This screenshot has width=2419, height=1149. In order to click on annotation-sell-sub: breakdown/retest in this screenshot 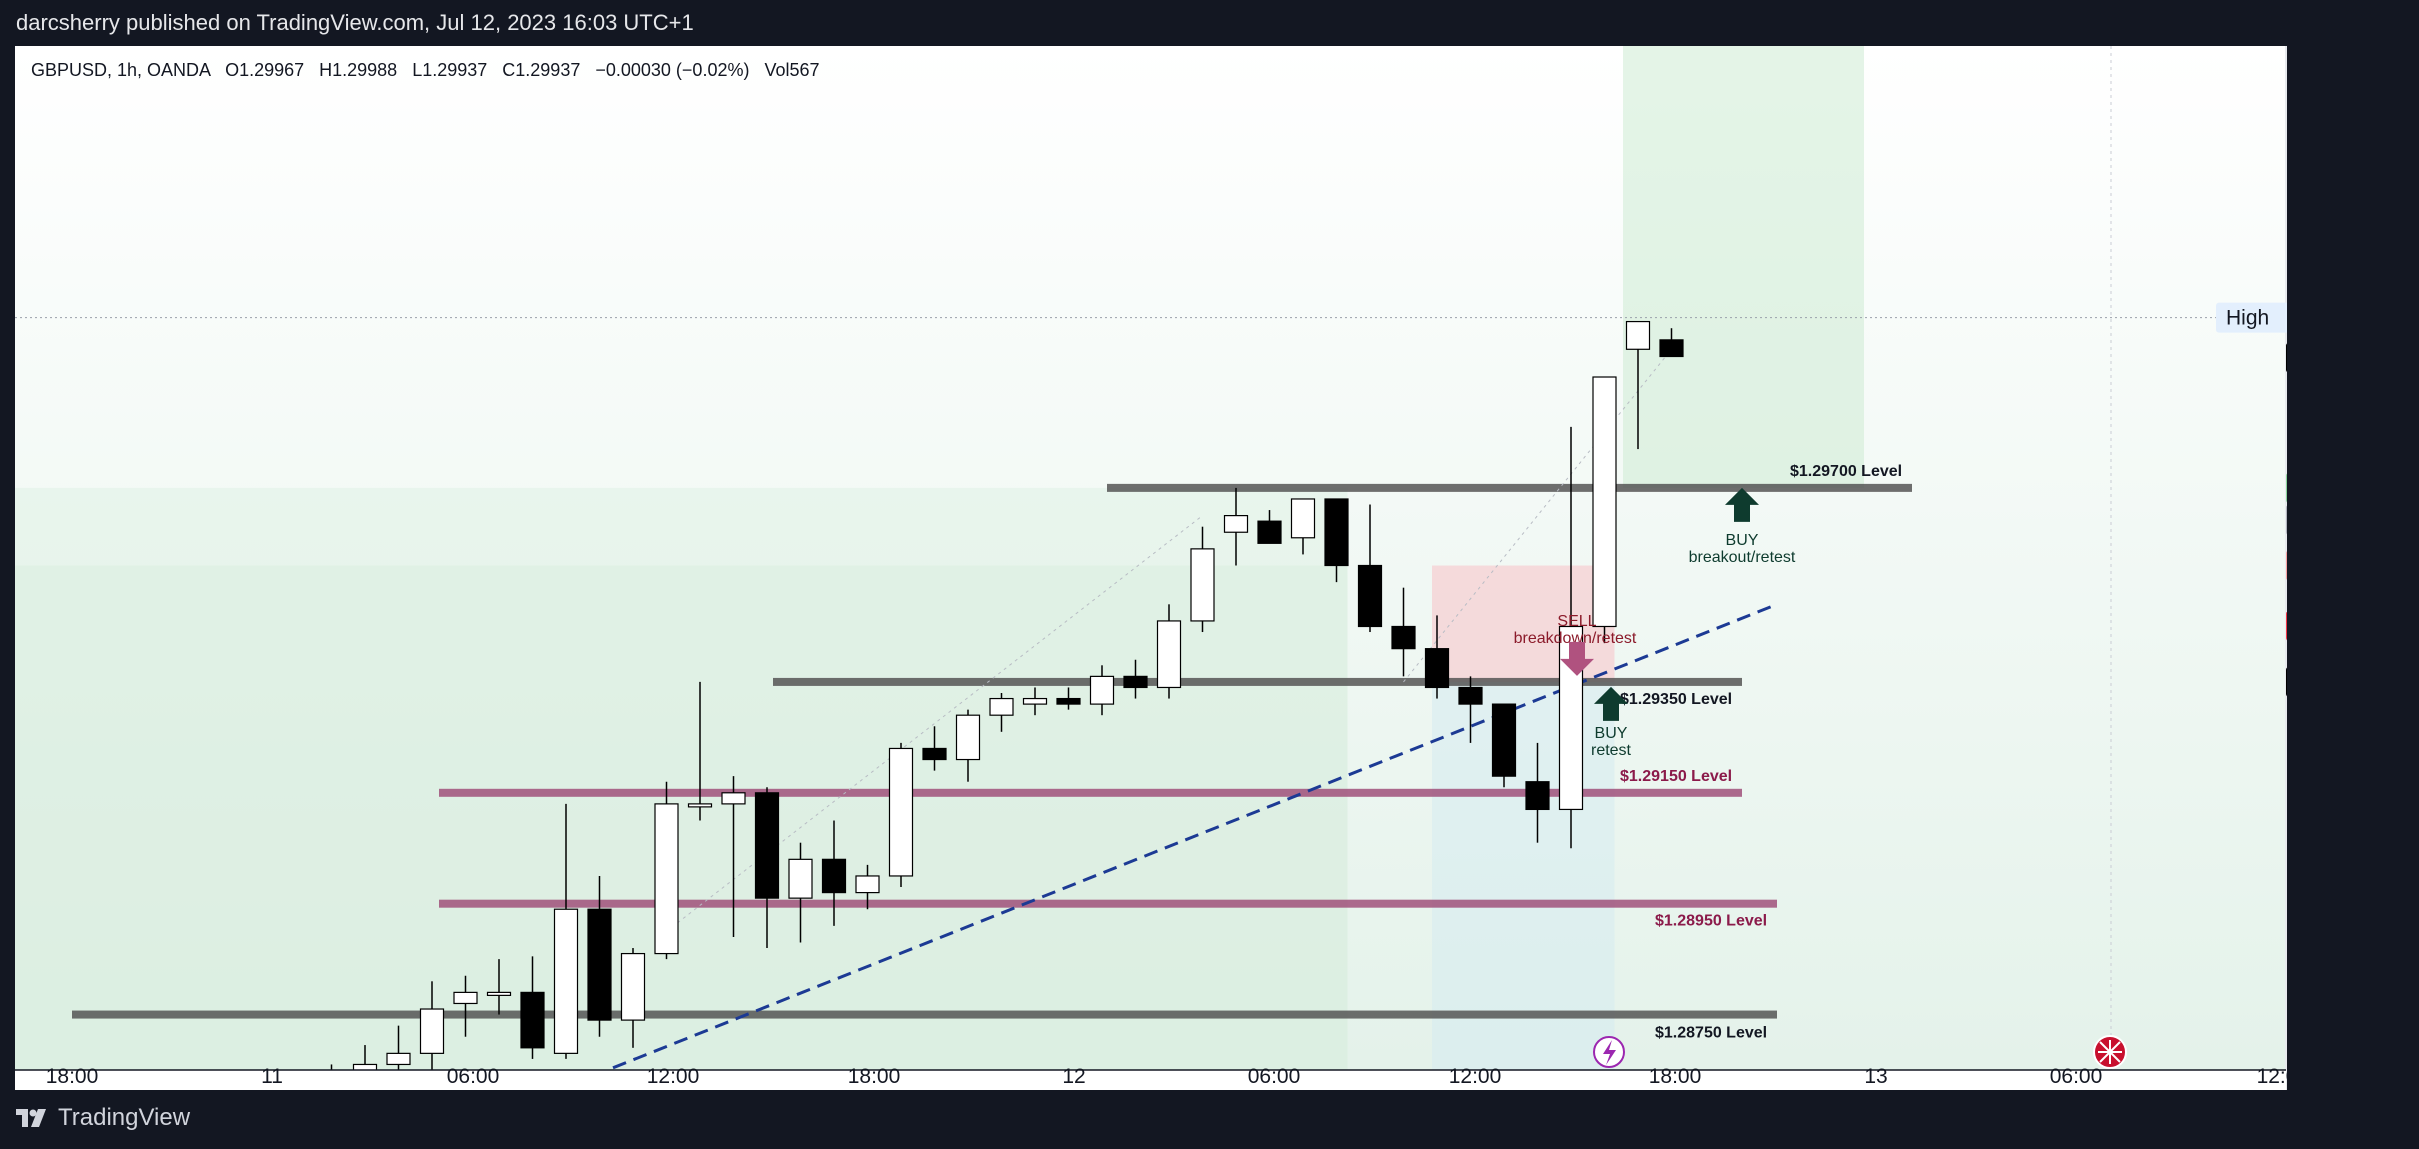, I will do `click(1575, 638)`.